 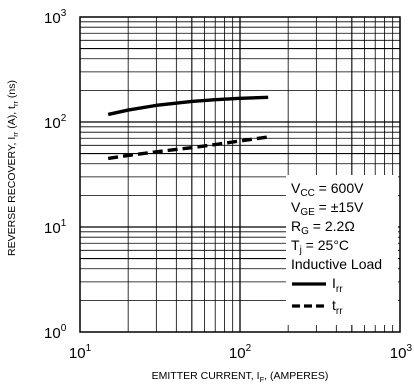 I want to click on legend-box, so click(x=342, y=250).